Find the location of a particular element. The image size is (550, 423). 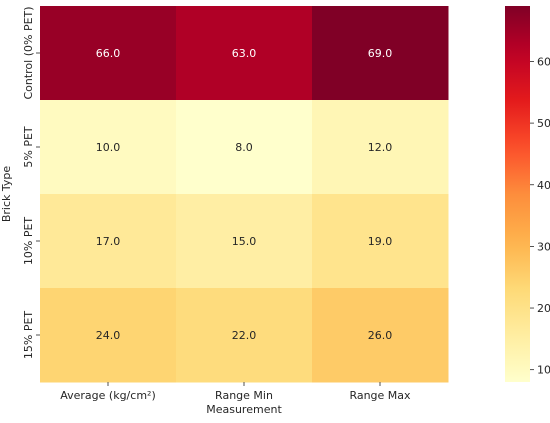

x-tick-label: Range Max is located at coordinates (380, 395).